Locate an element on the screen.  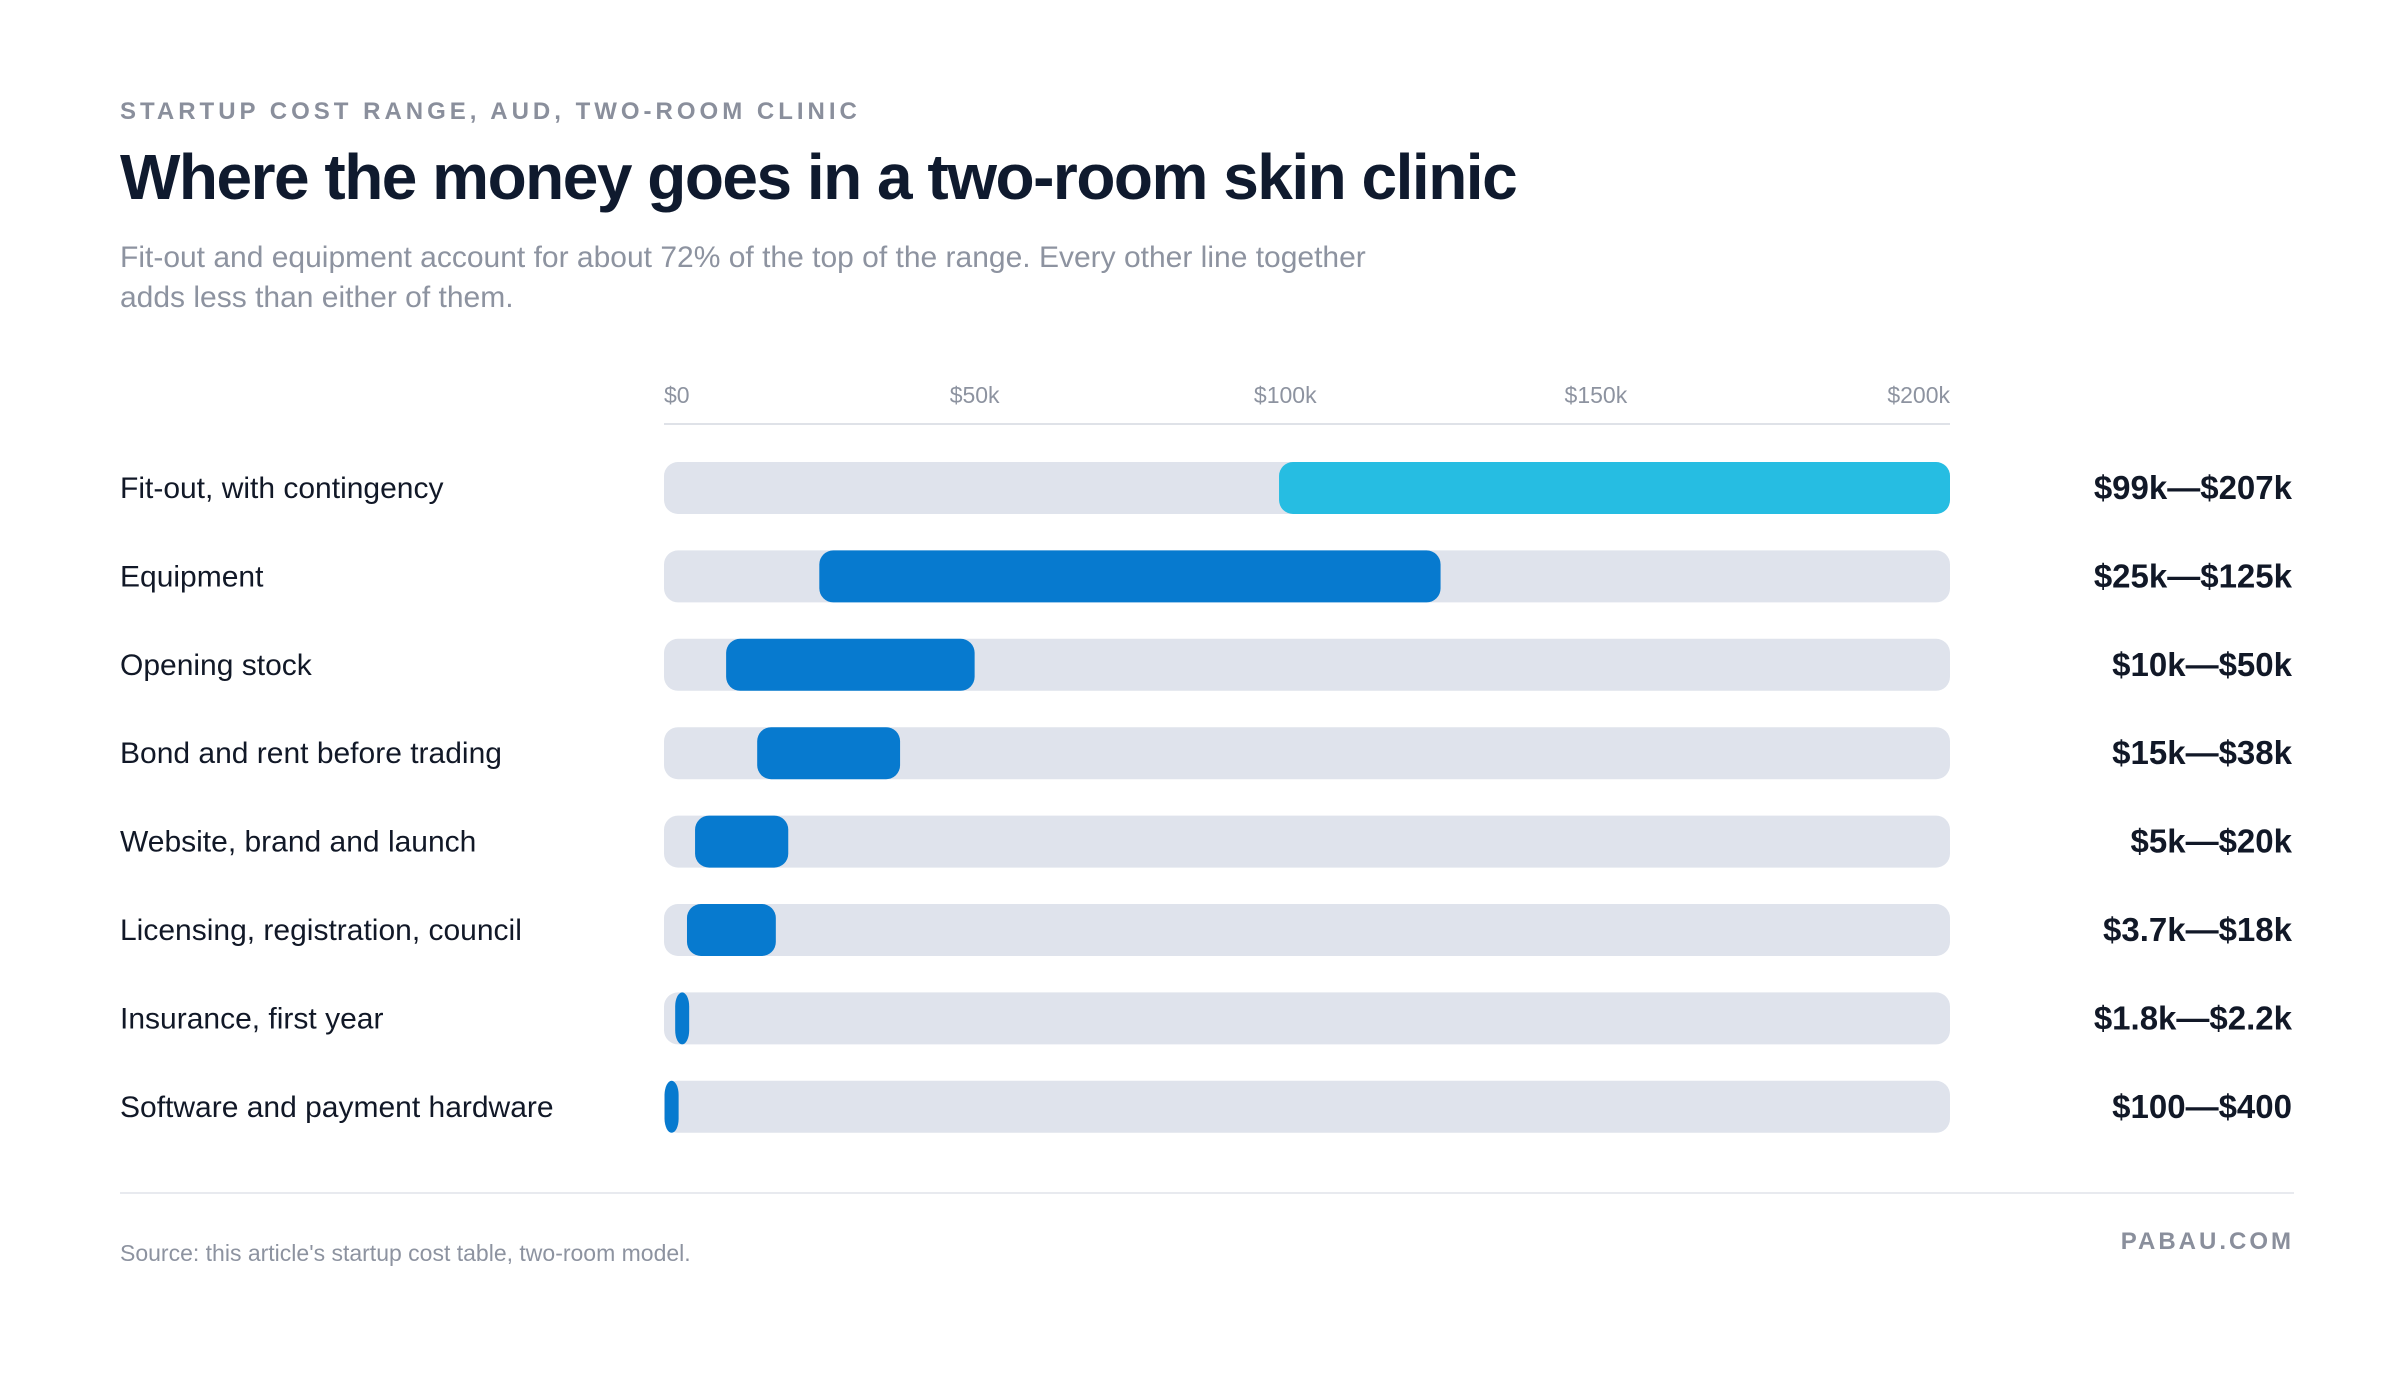
category-label: Software and payment hardware is located at coordinates (337, 1107).